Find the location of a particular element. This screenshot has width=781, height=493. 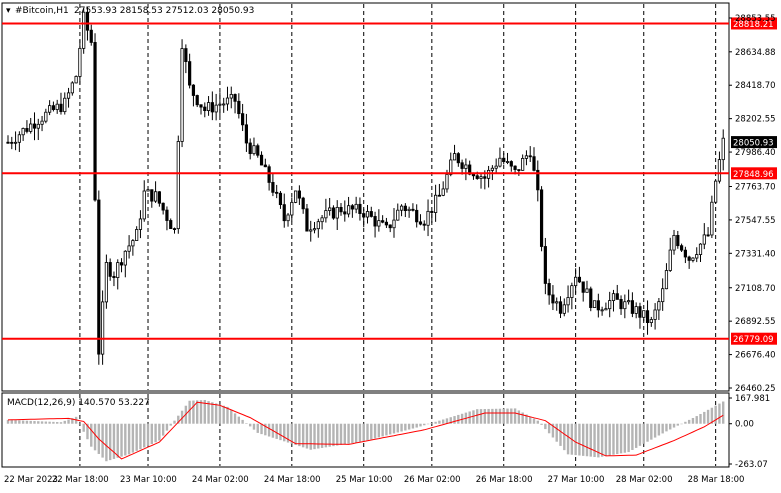

price-tick-label: 27763.70 is located at coordinates (755, 187).